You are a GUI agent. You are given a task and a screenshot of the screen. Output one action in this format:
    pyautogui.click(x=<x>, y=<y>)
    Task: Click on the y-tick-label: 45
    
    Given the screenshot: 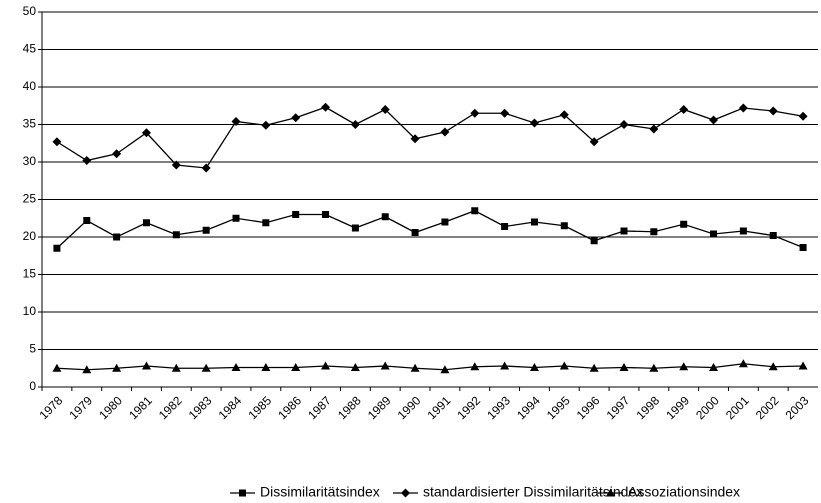 What is the action you would take?
    pyautogui.click(x=30, y=49)
    